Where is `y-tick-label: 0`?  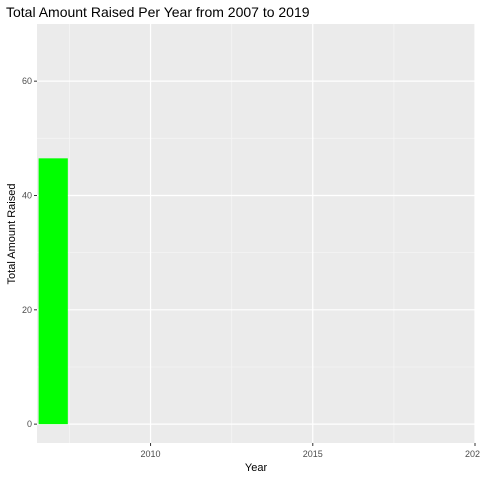
y-tick-label: 0 is located at coordinates (29, 424).